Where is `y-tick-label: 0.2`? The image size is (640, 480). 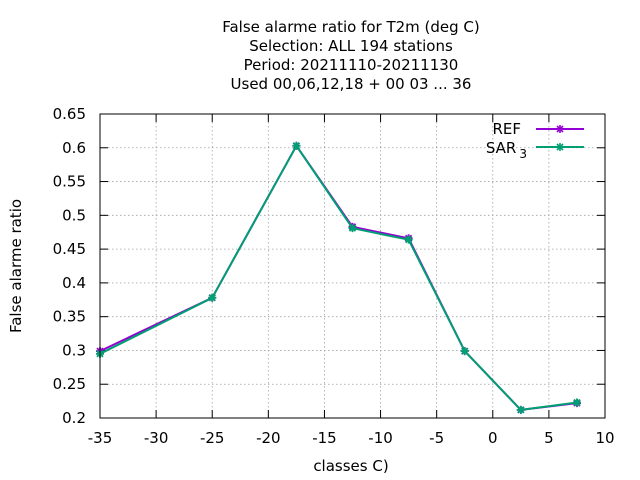
y-tick-label: 0.2 is located at coordinates (74, 418).